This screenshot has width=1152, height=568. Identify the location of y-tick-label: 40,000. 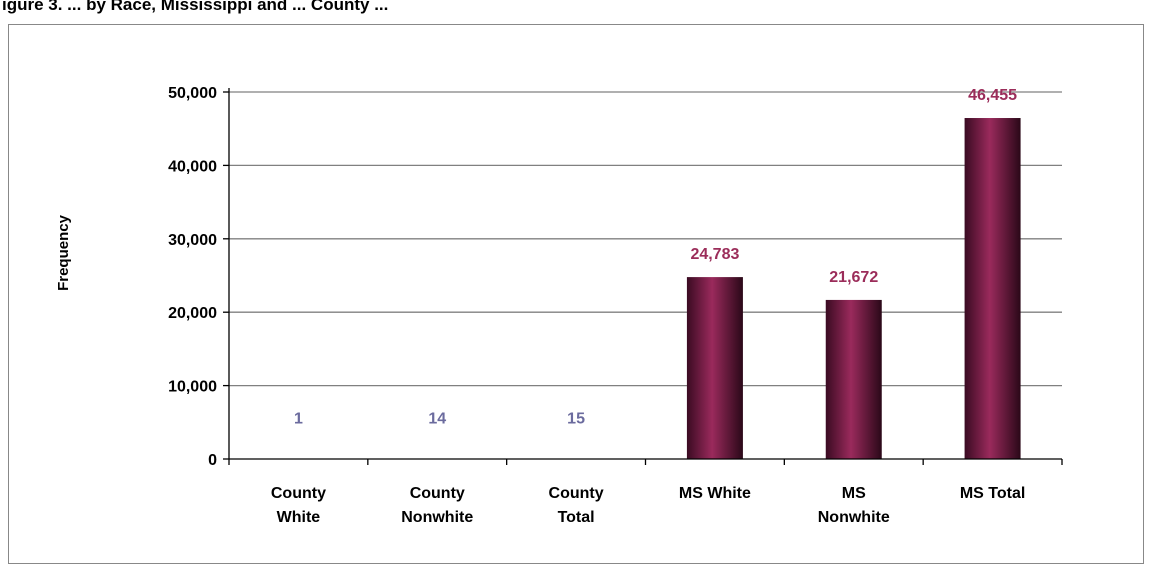
(192, 166).